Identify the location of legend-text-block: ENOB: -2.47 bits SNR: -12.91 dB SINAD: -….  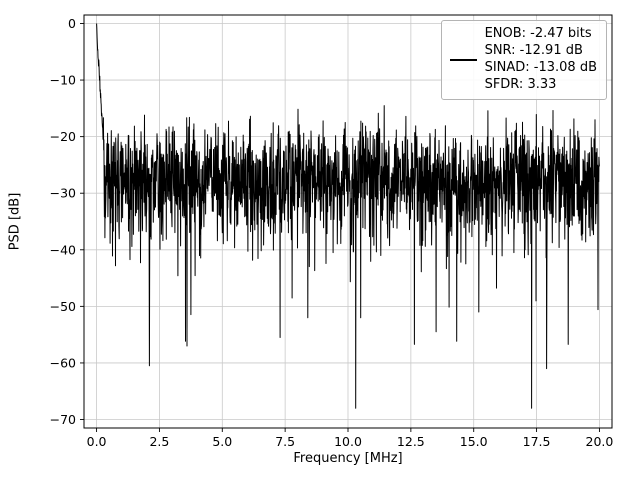
(541, 60).